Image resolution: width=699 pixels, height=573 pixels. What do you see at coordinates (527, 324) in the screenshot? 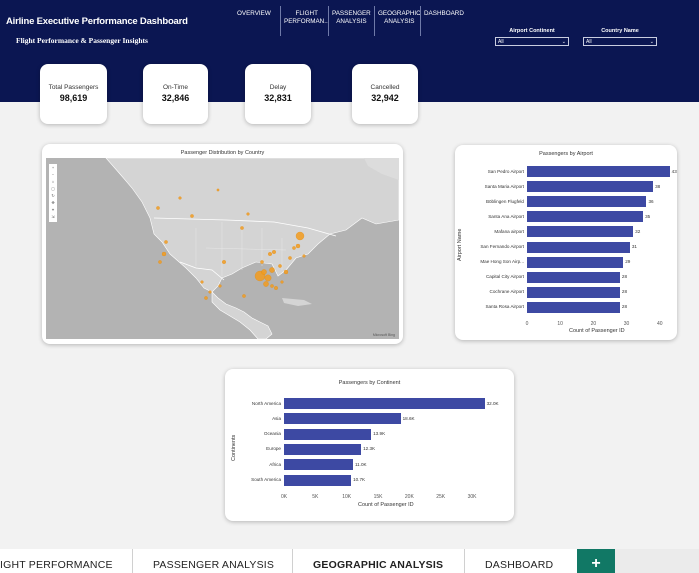
I see `airport-x-tick-label: 0` at bounding box center [527, 324].